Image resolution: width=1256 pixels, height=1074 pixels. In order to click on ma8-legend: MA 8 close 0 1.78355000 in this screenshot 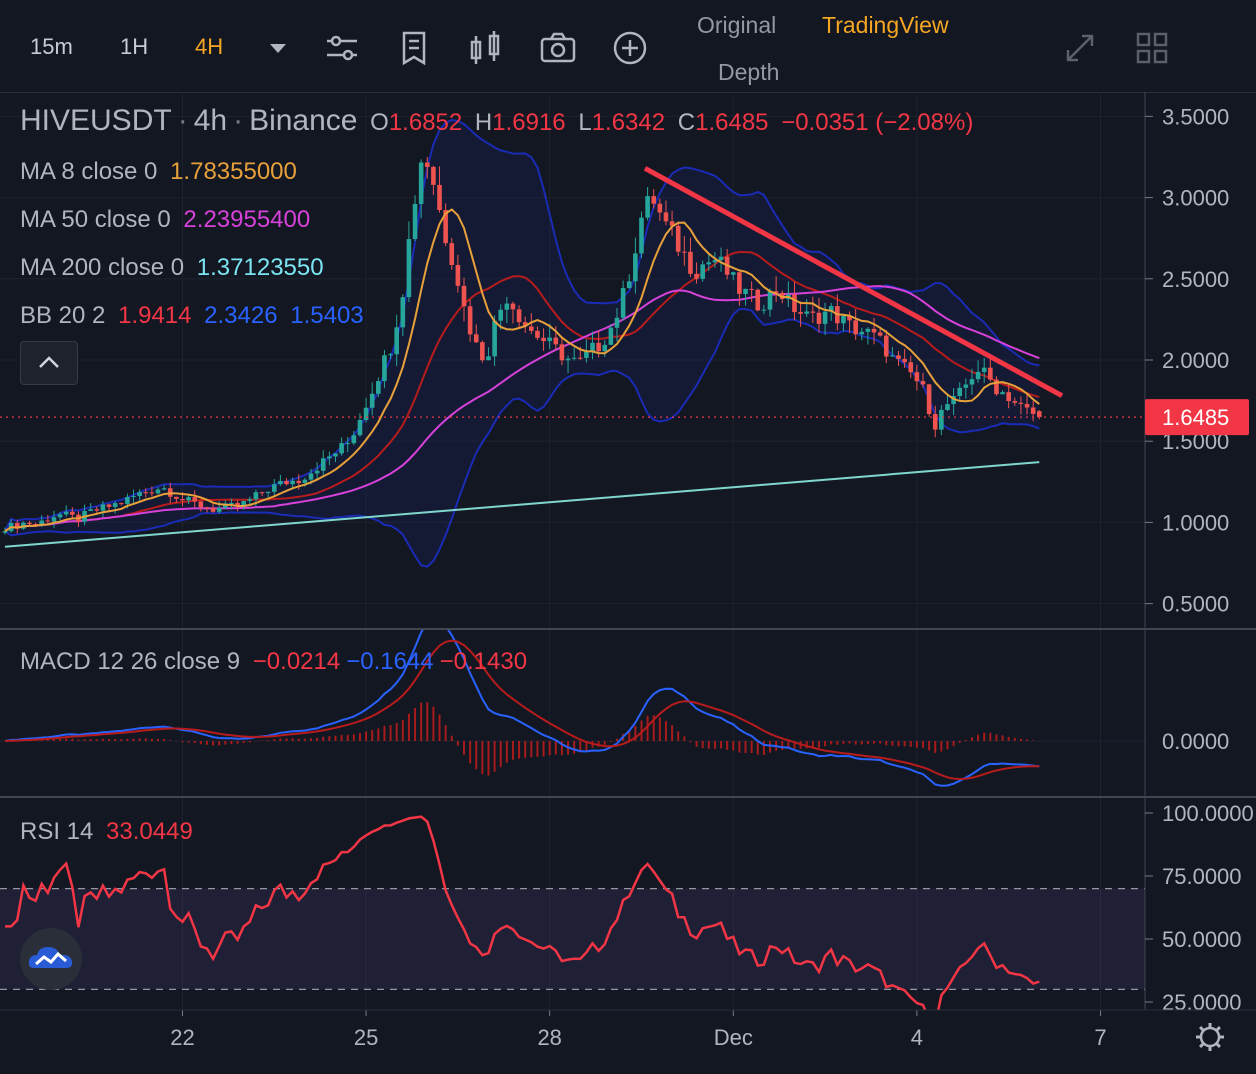, I will do `click(161, 172)`.